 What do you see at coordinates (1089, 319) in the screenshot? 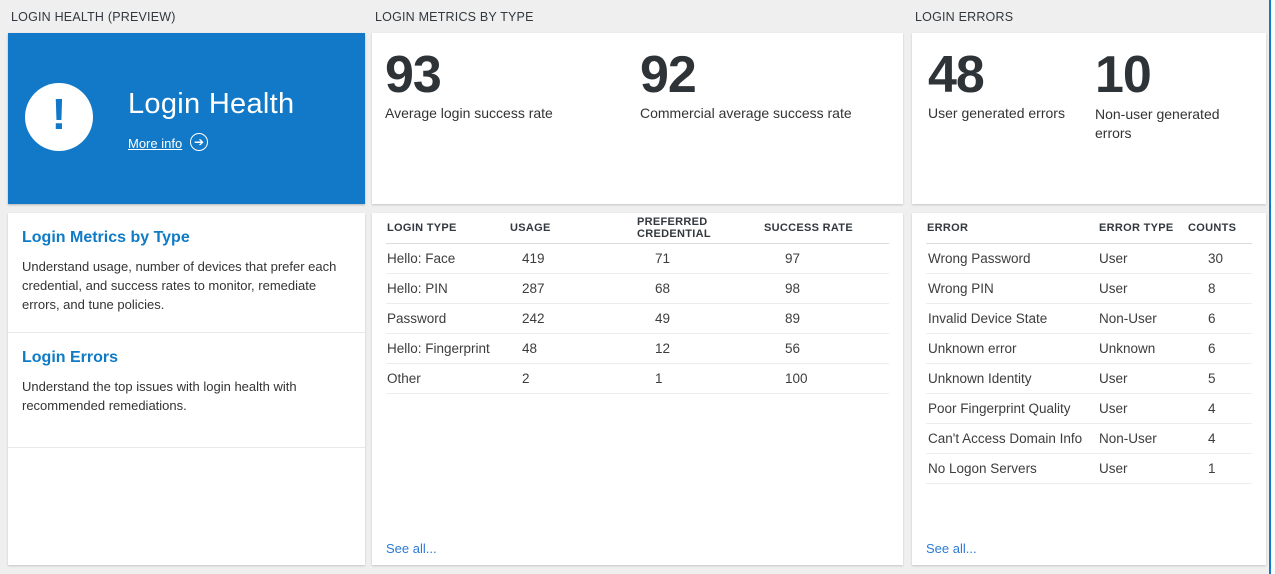
I see `table-row: Invalid Device State Non-User 6` at bounding box center [1089, 319].